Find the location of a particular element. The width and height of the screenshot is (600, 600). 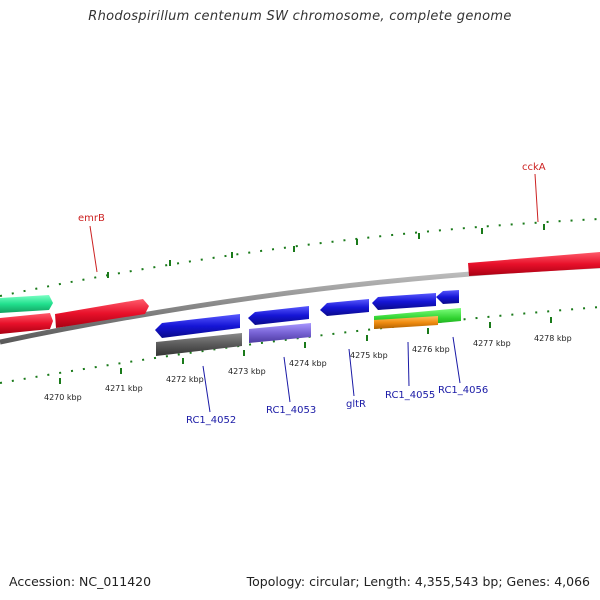

gene-label-RC1_4052: RC1_4052 is located at coordinates (211, 420).